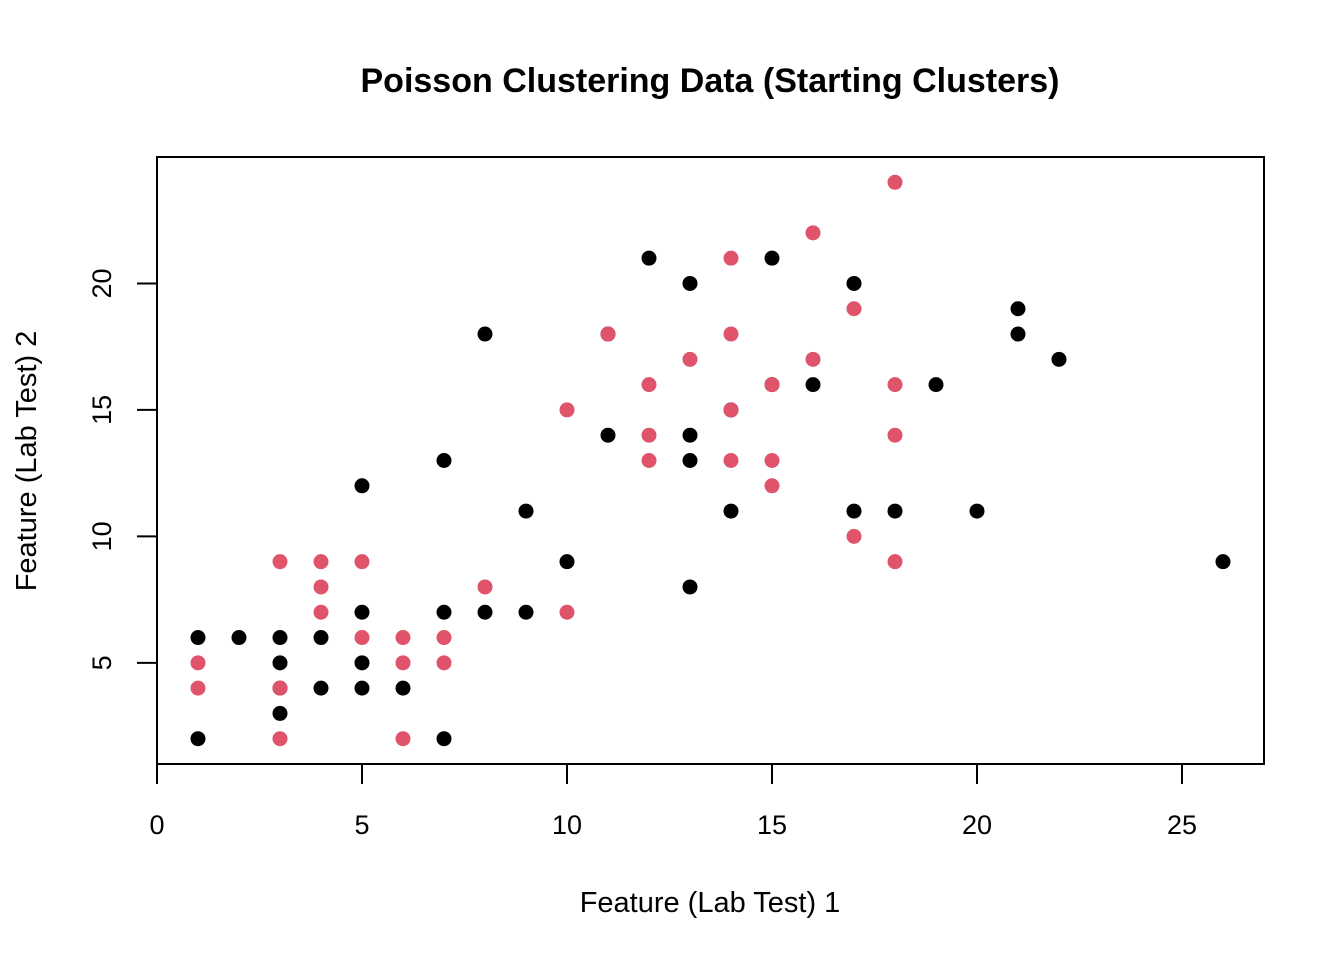 The width and height of the screenshot is (1344, 960). Describe the element at coordinates (710, 903) in the screenshot. I see `x-axis-label: Feature (Lab Test) 1` at that location.